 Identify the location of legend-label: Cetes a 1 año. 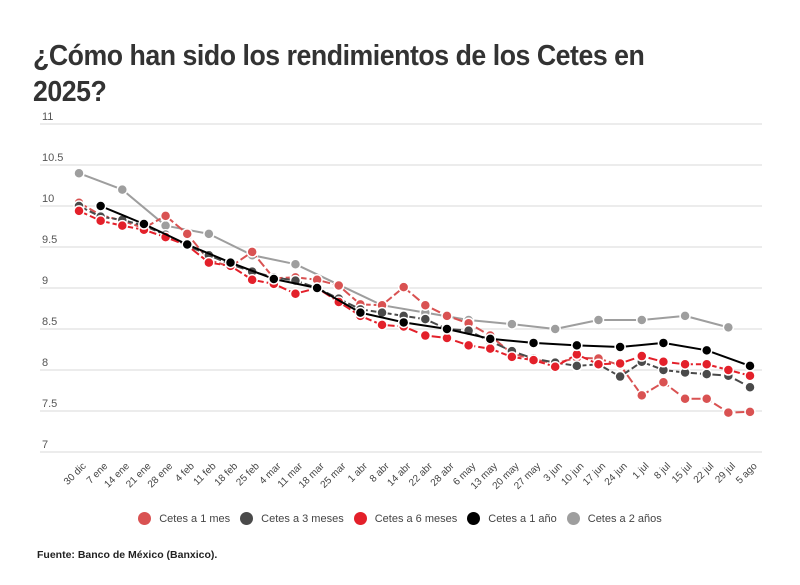
(522, 518).